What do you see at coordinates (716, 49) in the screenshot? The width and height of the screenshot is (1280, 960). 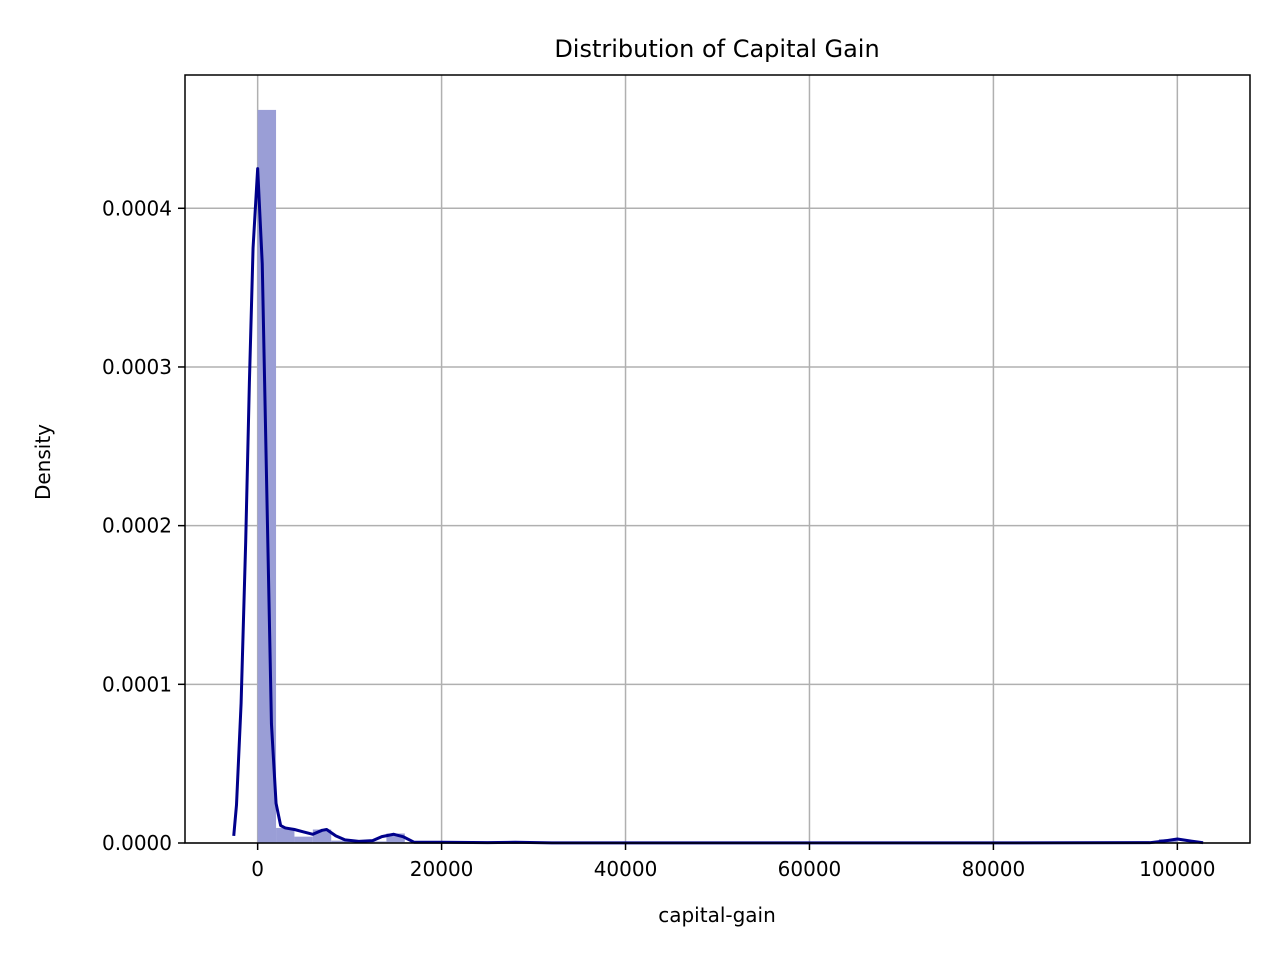 I see `chart-title: Distribution of Capital Gain` at bounding box center [716, 49].